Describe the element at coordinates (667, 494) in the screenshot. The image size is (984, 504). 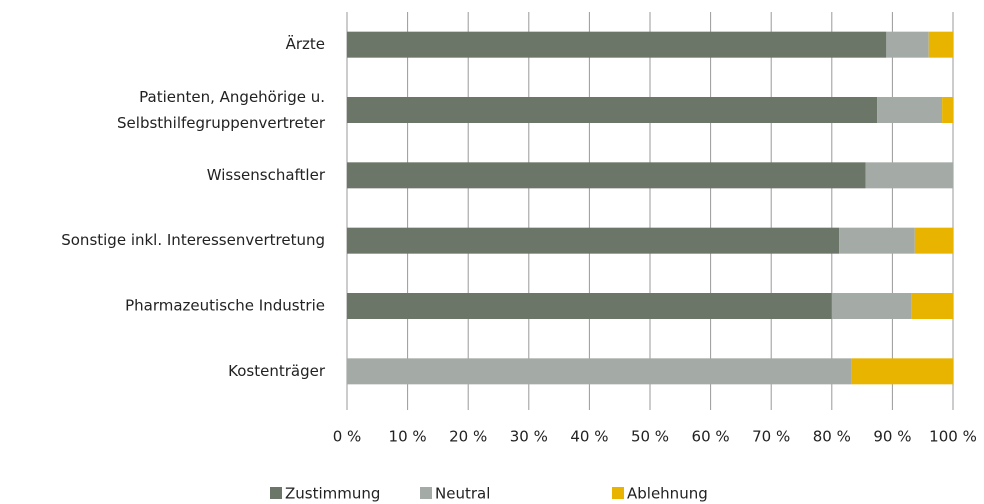
I see `legend-label: Ablehnung` at that location.